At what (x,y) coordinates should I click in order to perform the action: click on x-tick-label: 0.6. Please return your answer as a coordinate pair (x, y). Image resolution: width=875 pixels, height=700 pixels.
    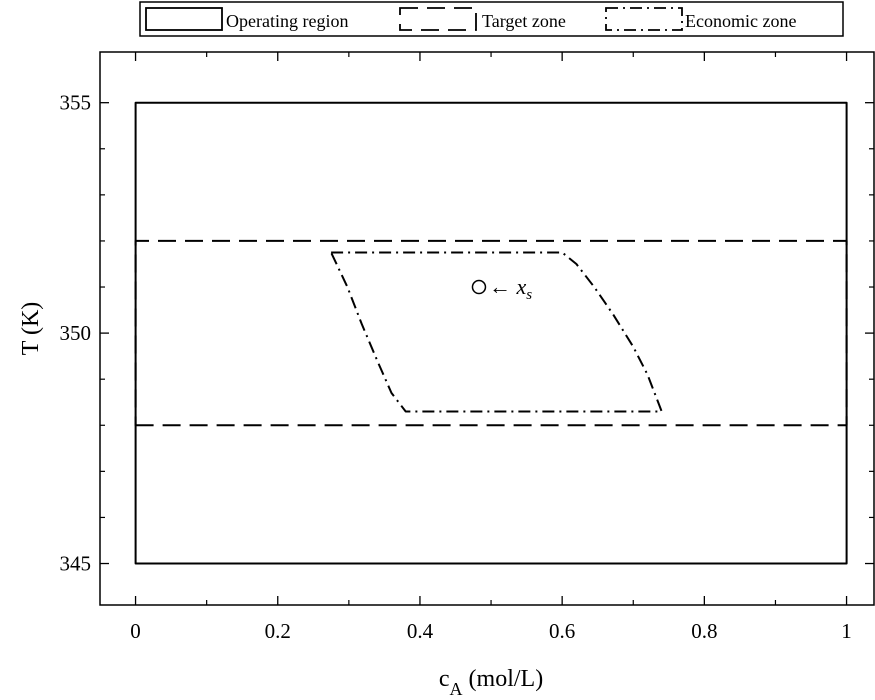
    Looking at the image, I should click on (562, 631).